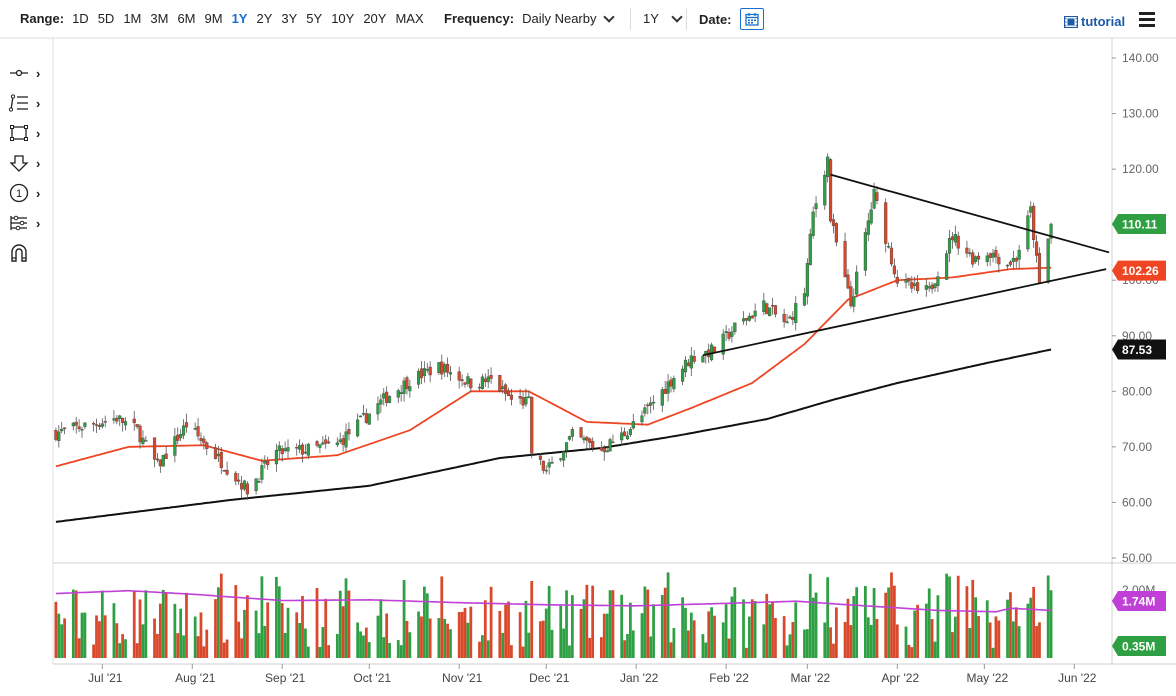 The height and width of the screenshot is (696, 1176). What do you see at coordinates (30, 253) in the screenshot?
I see `tool-magnet` at bounding box center [30, 253].